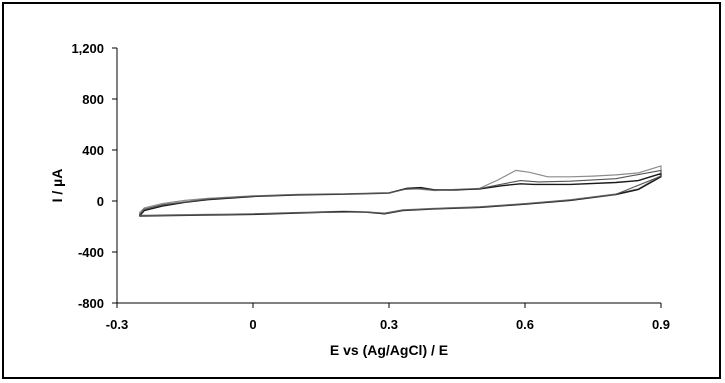 The height and width of the screenshot is (383, 725). What do you see at coordinates (91, 252) in the screenshot?
I see `y-tick-label: -400` at bounding box center [91, 252].